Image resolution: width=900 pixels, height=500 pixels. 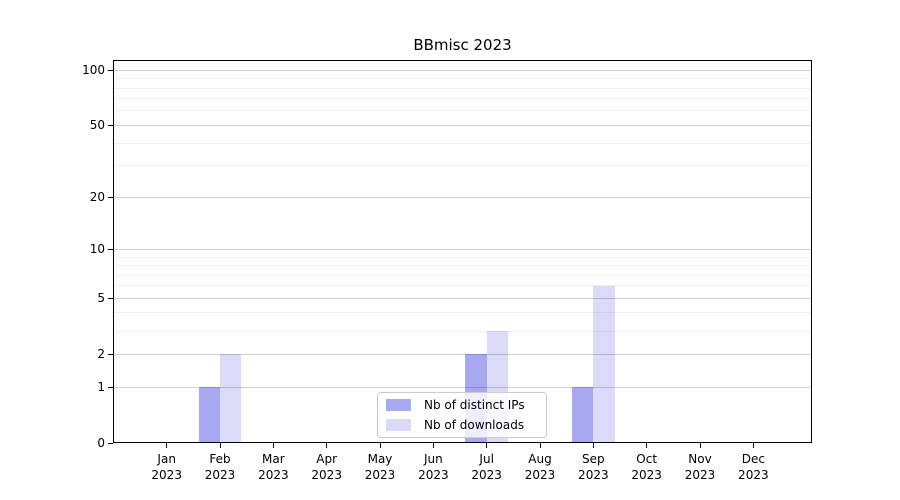 What do you see at coordinates (380, 467) in the screenshot?
I see `x-tick-label-may: May 2023` at bounding box center [380, 467].